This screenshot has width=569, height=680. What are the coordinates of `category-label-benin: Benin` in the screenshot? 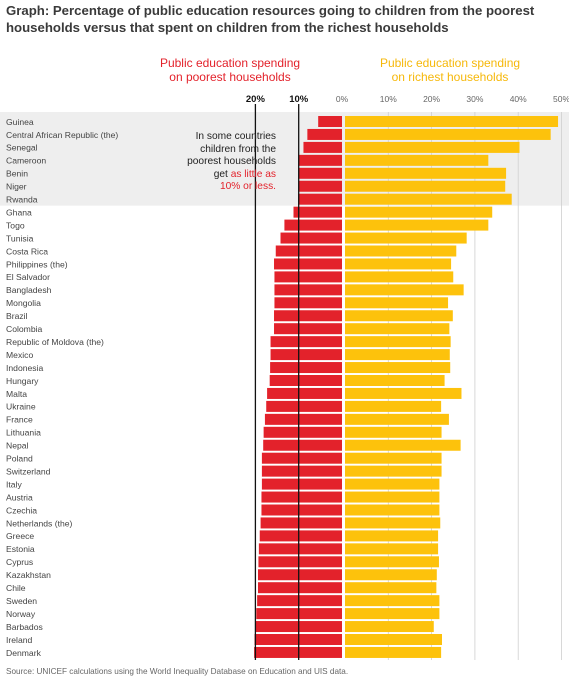 It's located at (17, 174).